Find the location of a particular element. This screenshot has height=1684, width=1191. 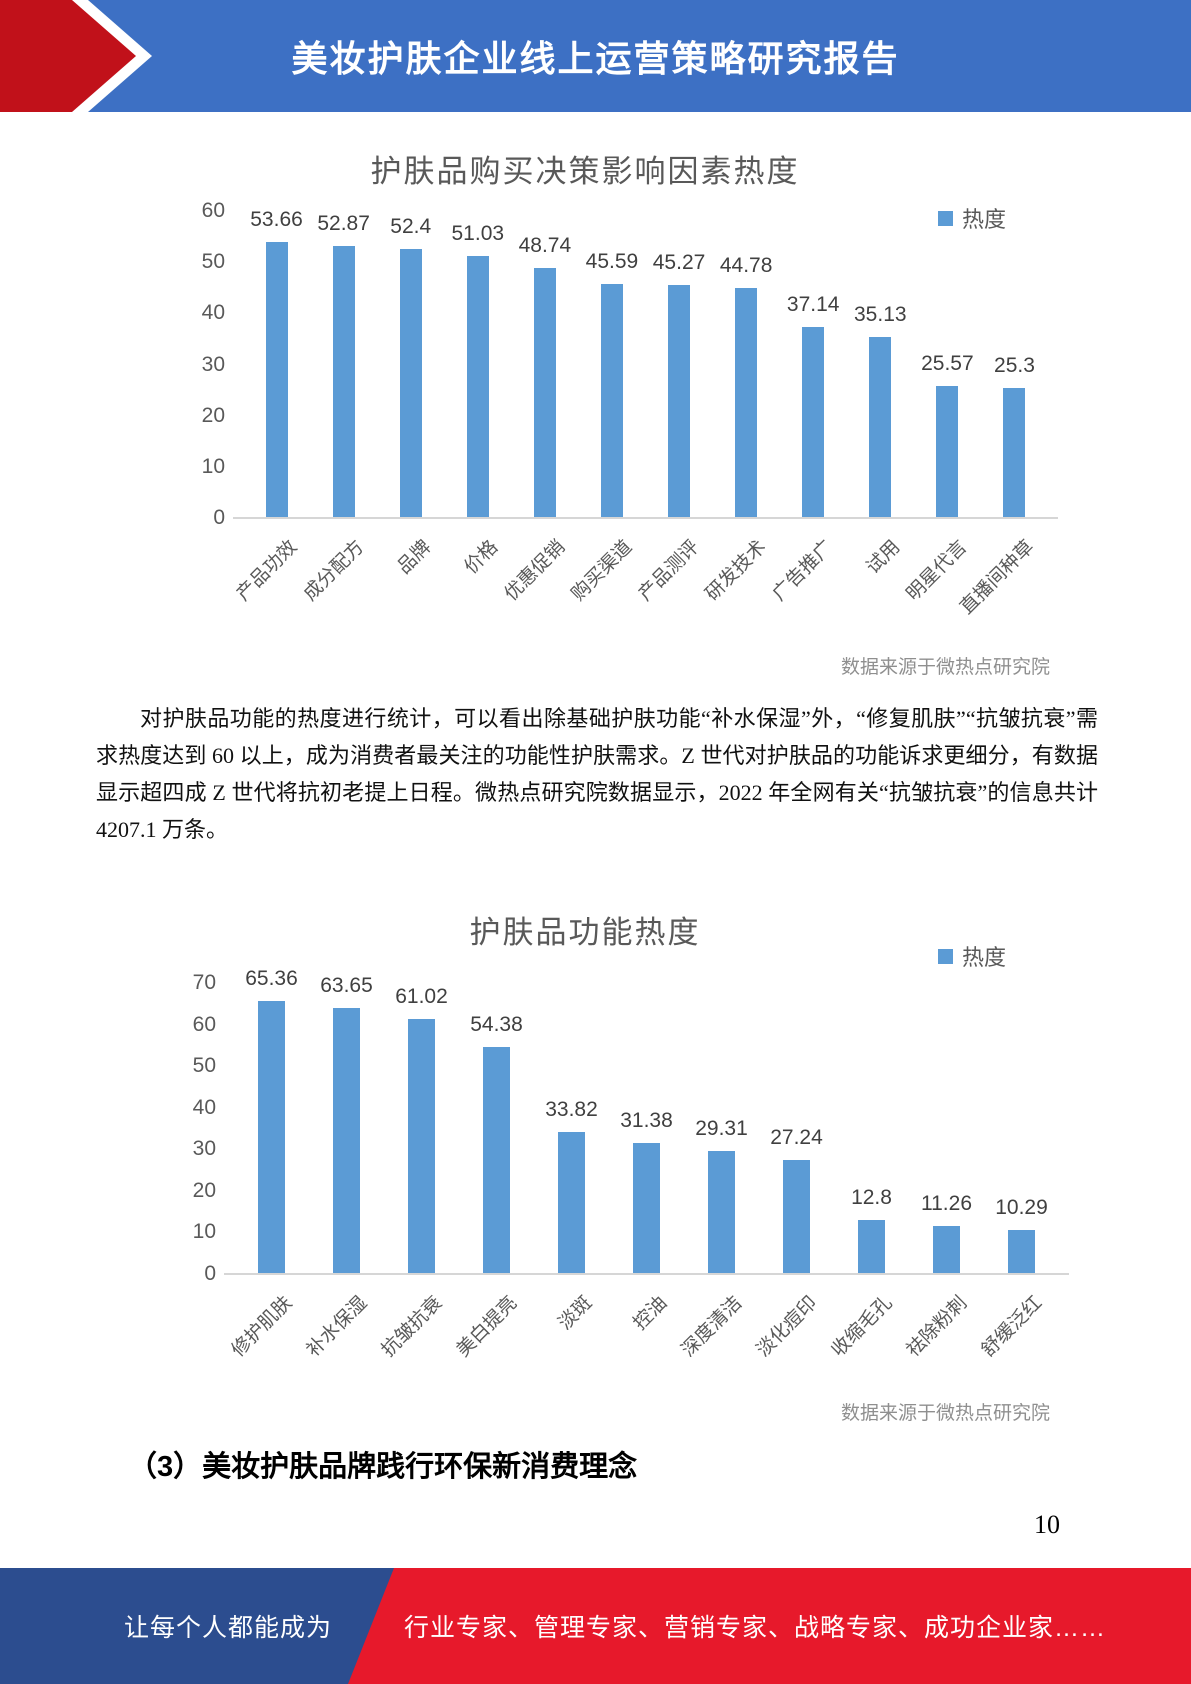

section-heading: （3）美妆护肤品牌践行环保新消费理念 is located at coordinates (383, 1467).